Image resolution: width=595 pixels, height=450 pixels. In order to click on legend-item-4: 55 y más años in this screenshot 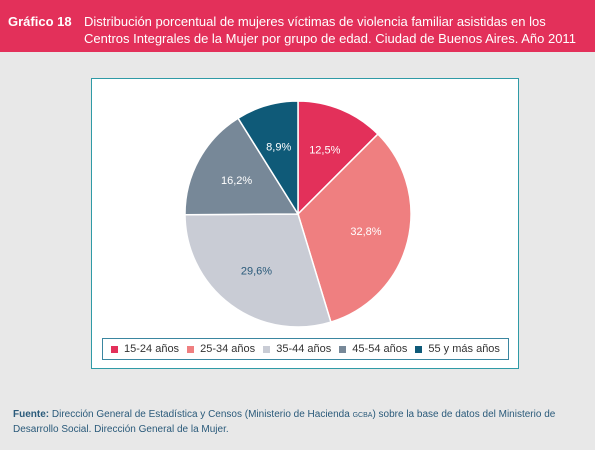, I will do `click(457, 349)`.